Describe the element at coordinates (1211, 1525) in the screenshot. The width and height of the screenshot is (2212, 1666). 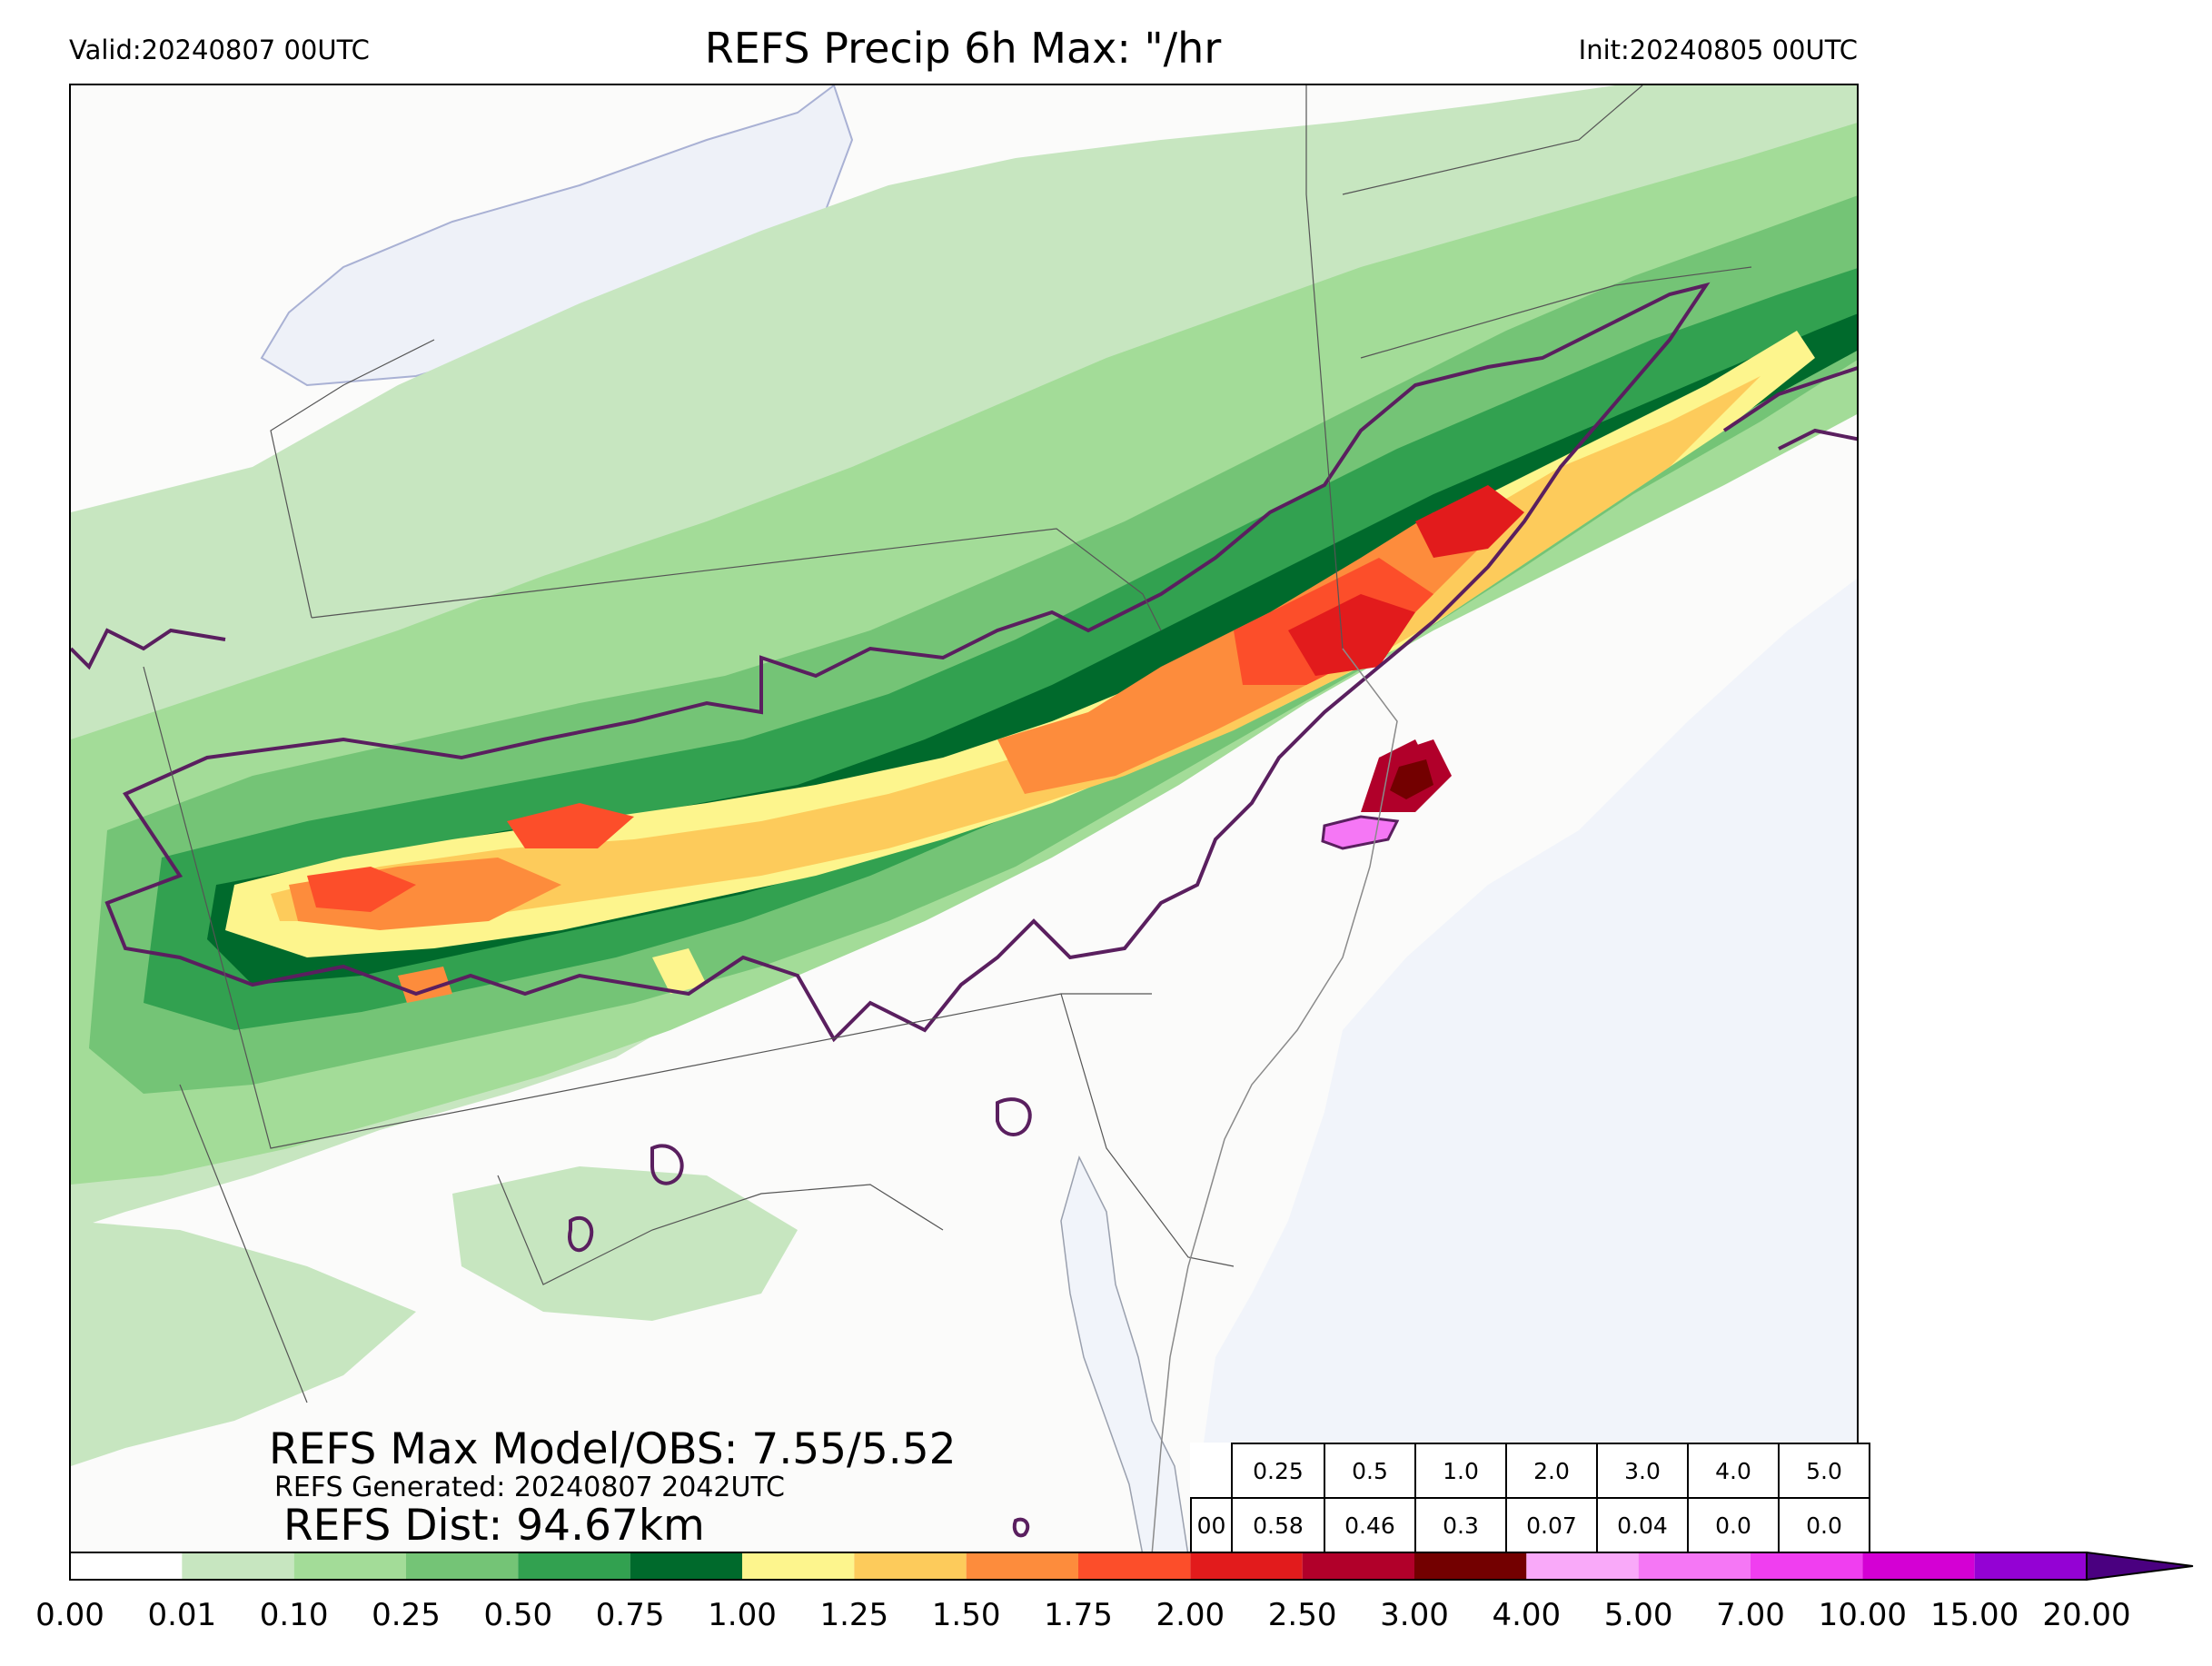
I see `row-label-cell: 00` at that location.